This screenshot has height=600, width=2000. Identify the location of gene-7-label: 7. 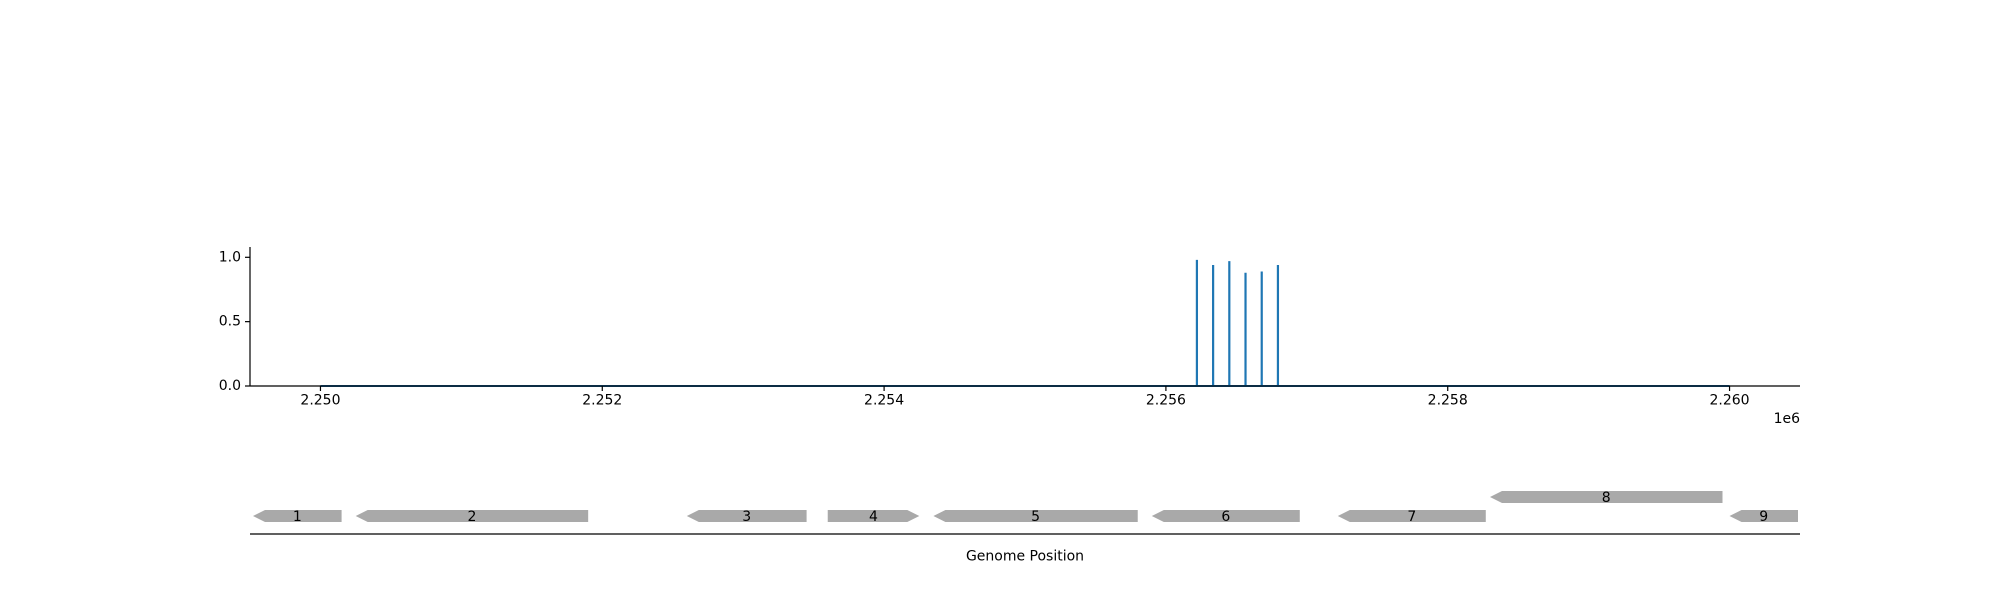
(1411, 517).